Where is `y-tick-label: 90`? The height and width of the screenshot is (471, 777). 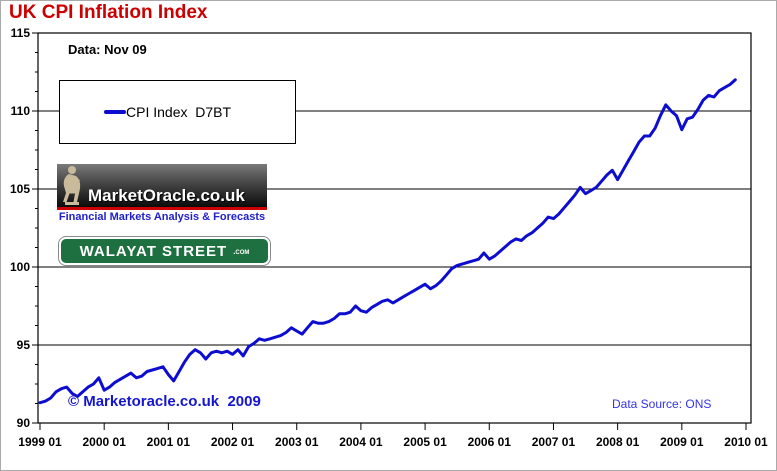 y-tick-label: 90 is located at coordinates (24, 423).